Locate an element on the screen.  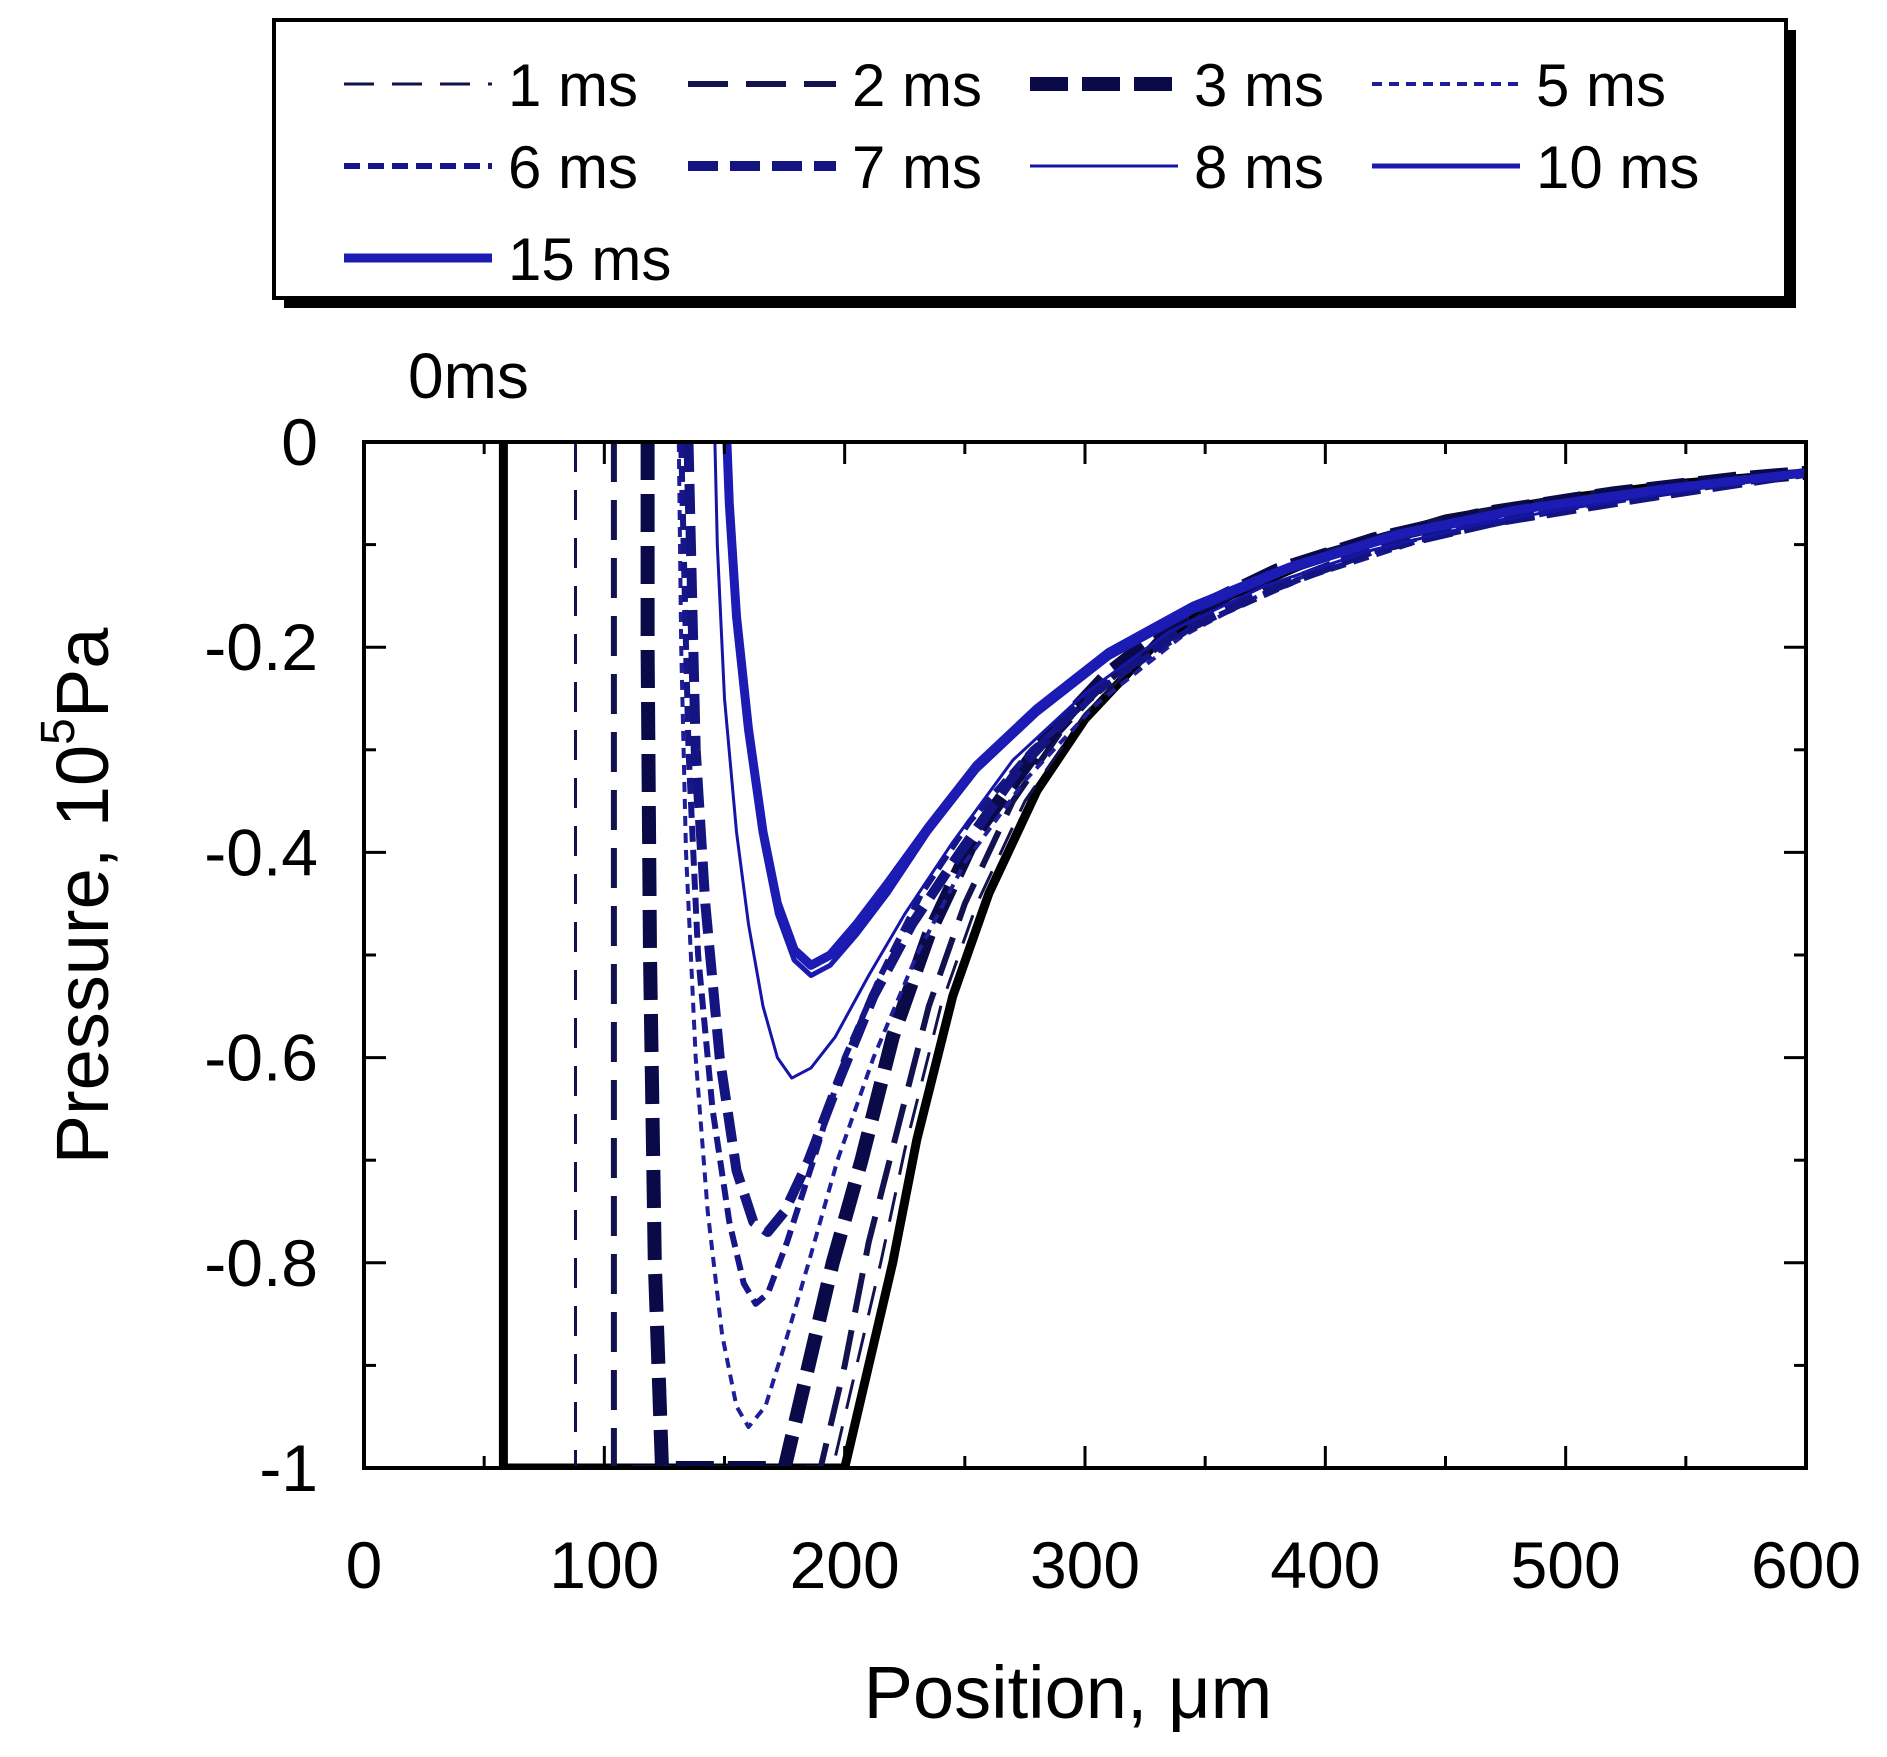
legend: 1 ms 2 ms 3 ms 5 ms 6 ms 7 ms 8 ms 10 ms 15 ms is located at coordinates (1034, 163).